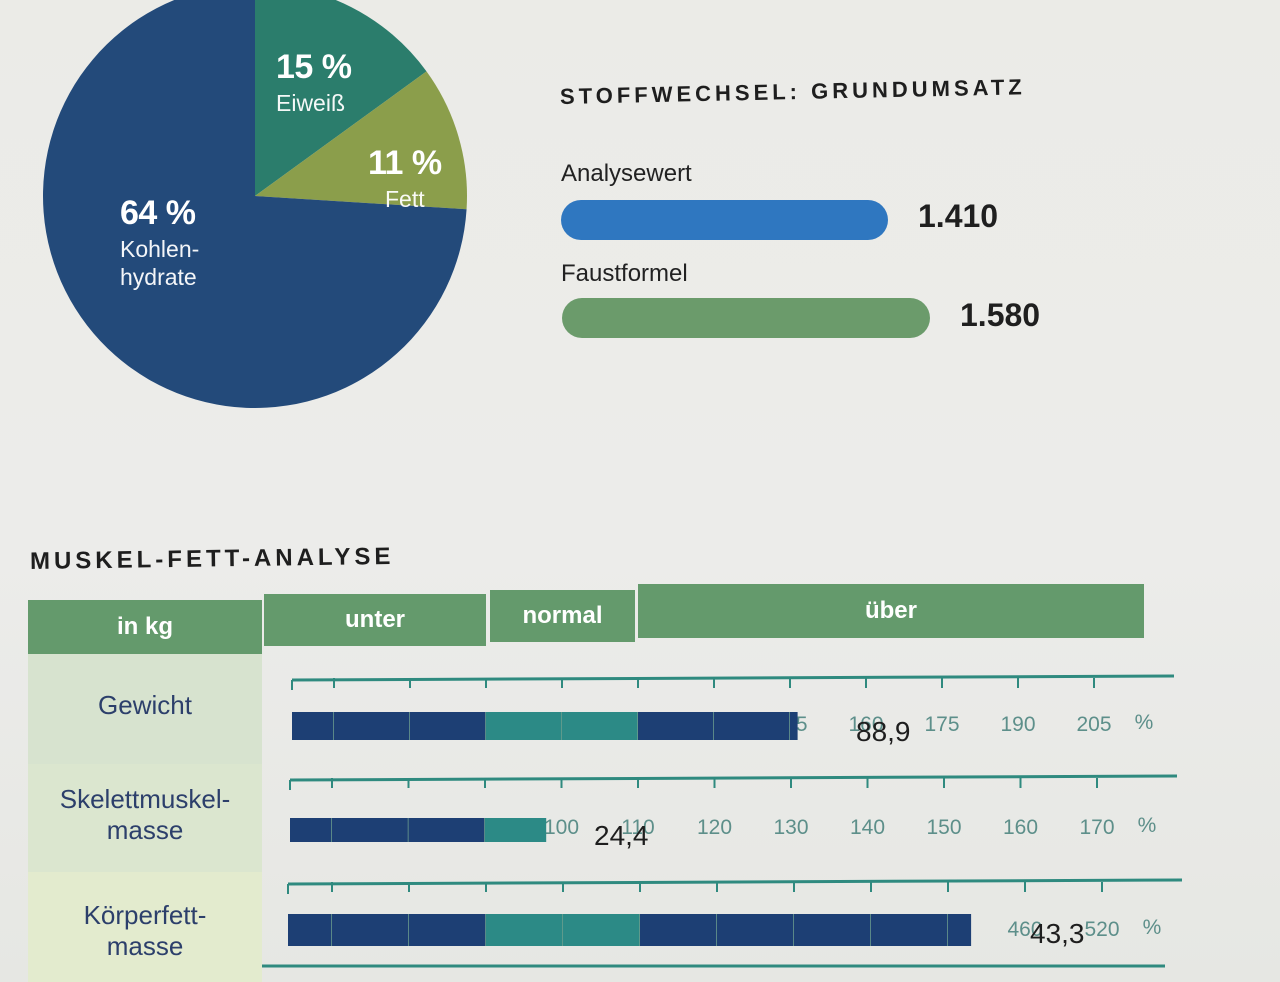  Describe the element at coordinates (790, 827) in the screenshot. I see `tick-label: 130` at that location.